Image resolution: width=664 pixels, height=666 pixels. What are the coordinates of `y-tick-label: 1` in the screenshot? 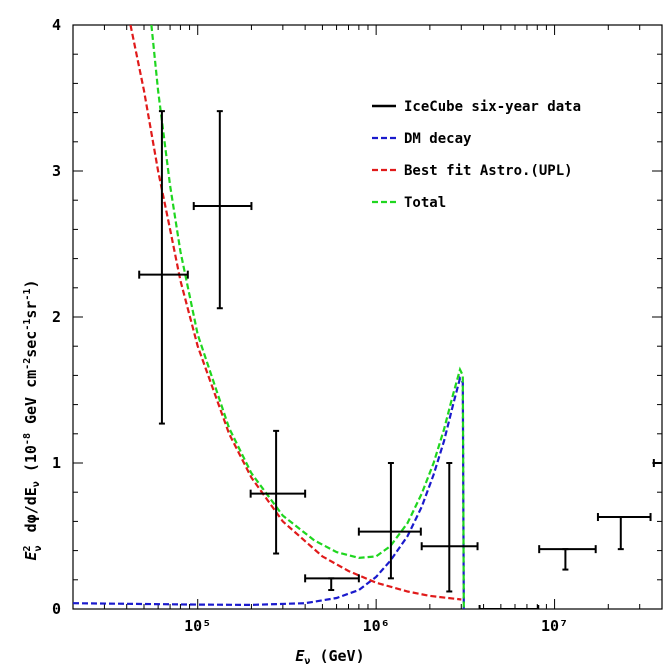 It's located at (56, 463).